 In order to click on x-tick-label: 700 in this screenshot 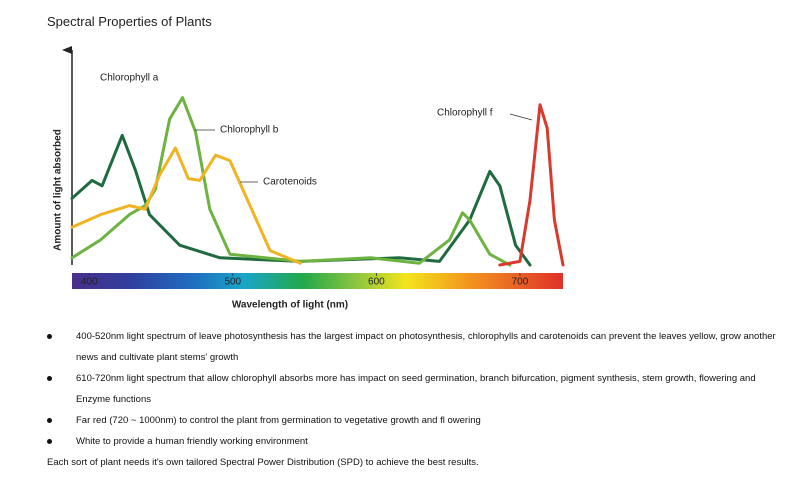, I will do `click(520, 282)`.